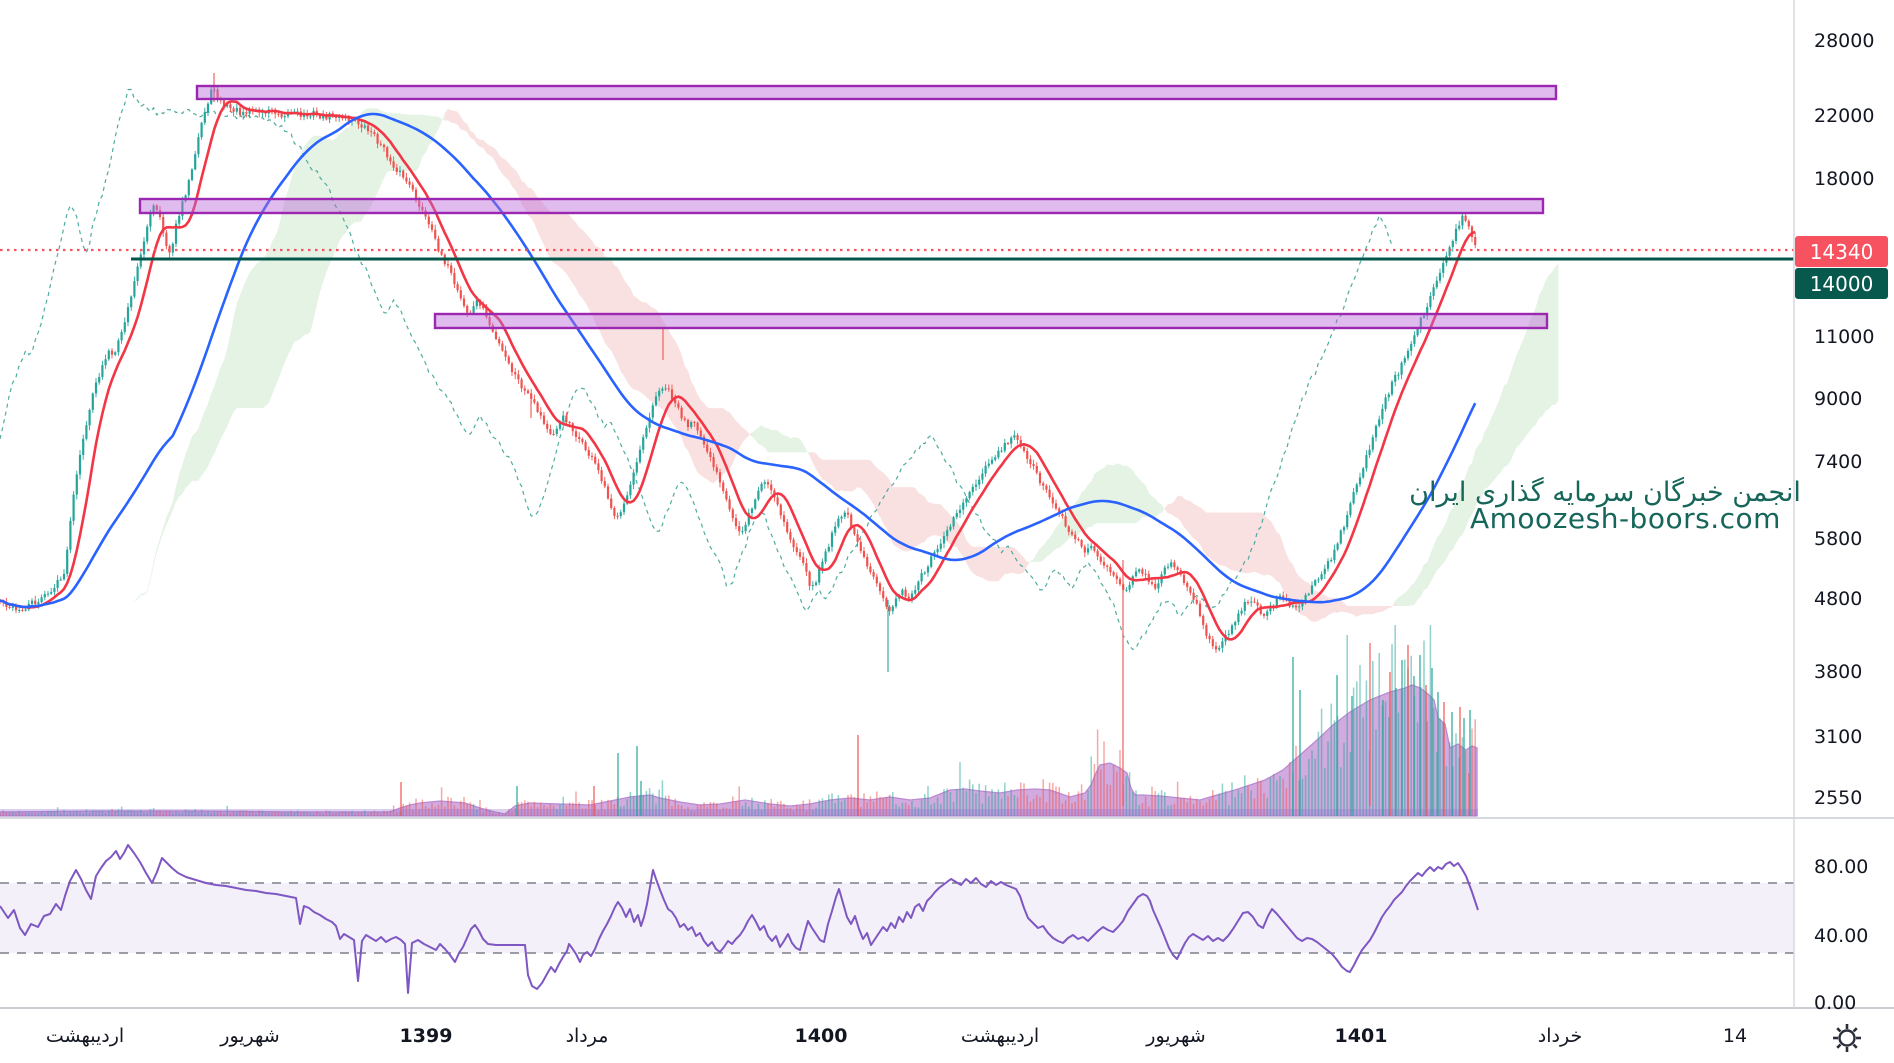 This screenshot has height=1063, width=1894. Describe the element at coordinates (1835, 1003) in the screenshot. I see `rsi-tick-0.00: 0.00` at that location.